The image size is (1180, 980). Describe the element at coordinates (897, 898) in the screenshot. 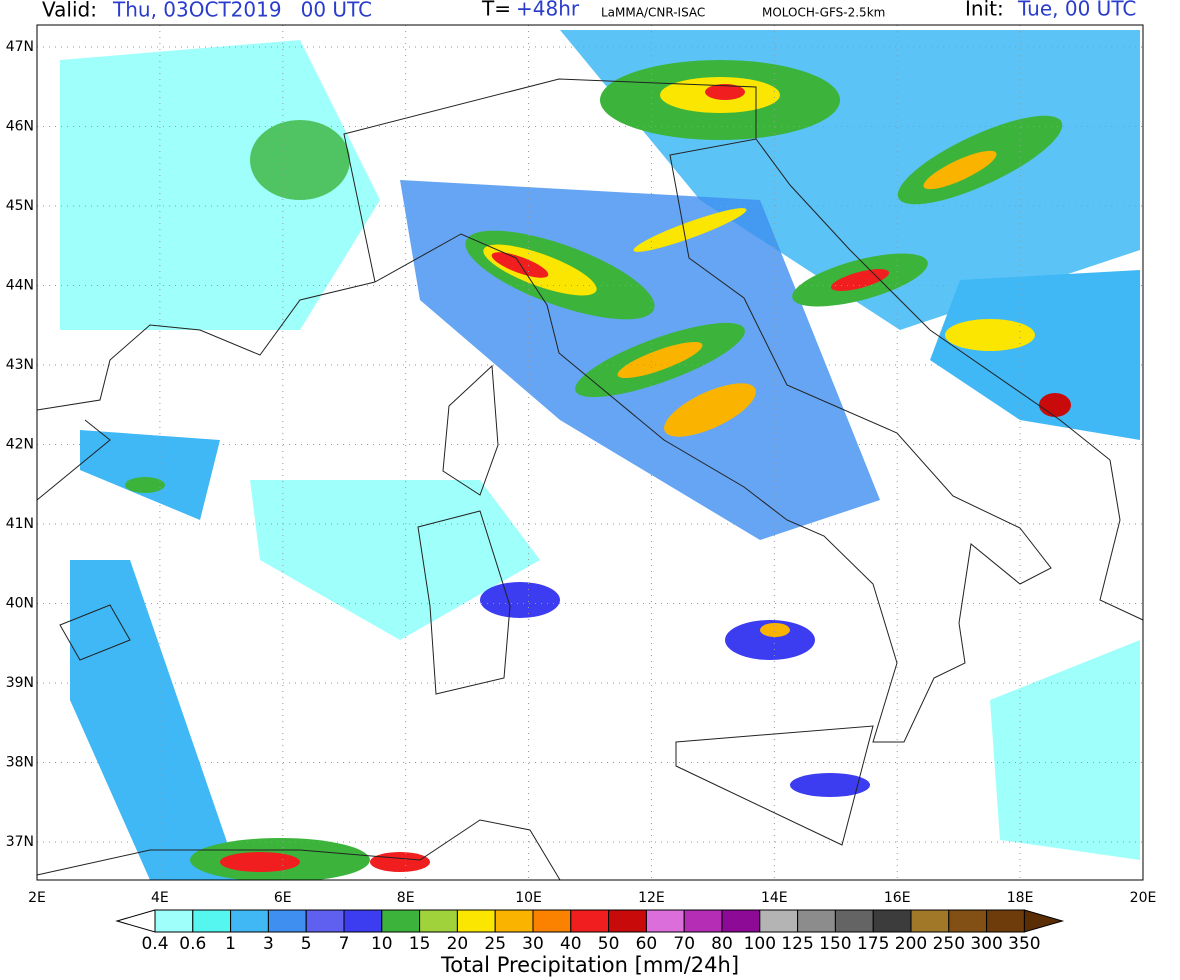

I see `lon-label: 16E` at that location.